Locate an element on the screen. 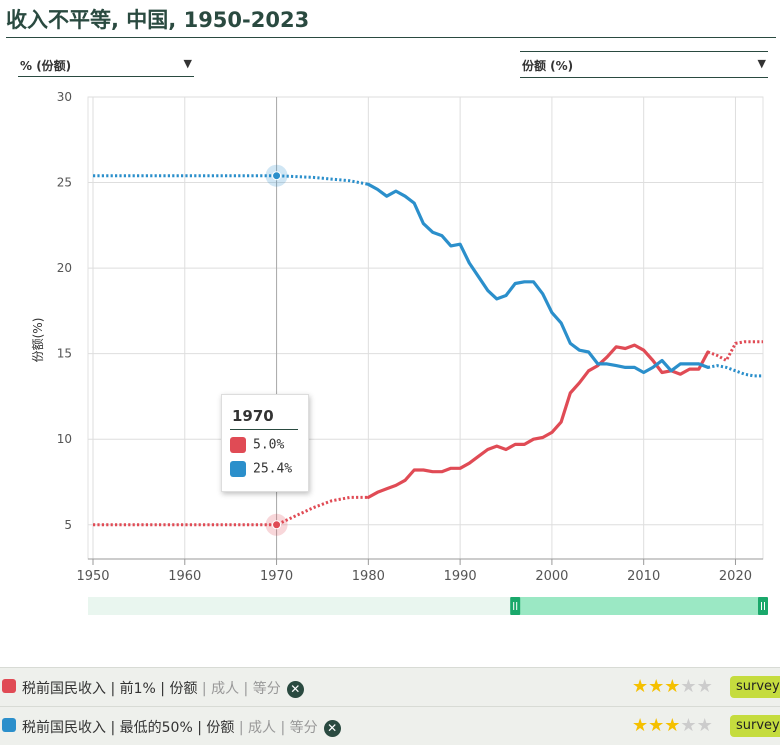 The image size is (780, 745). y-tick-label: 30 is located at coordinates (64, 97).